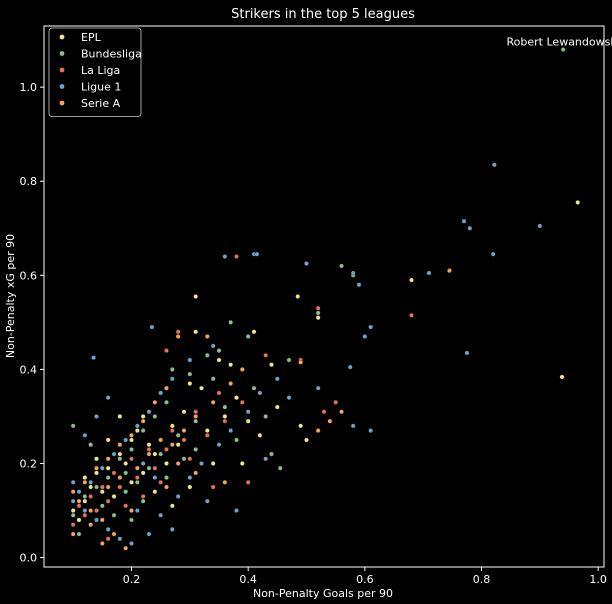 The height and width of the screenshot is (604, 612). I want to click on y-tick-label: 0.2, so click(29, 464).